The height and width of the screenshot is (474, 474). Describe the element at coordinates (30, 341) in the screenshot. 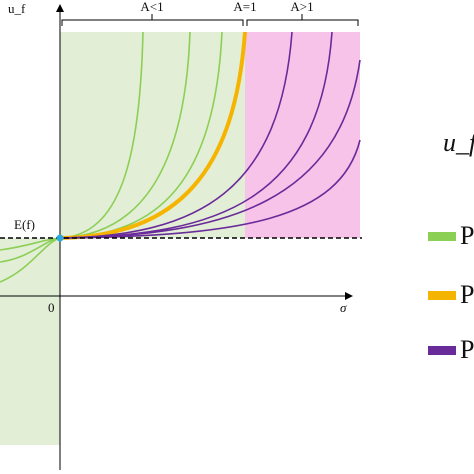

I see `region-lower` at that location.